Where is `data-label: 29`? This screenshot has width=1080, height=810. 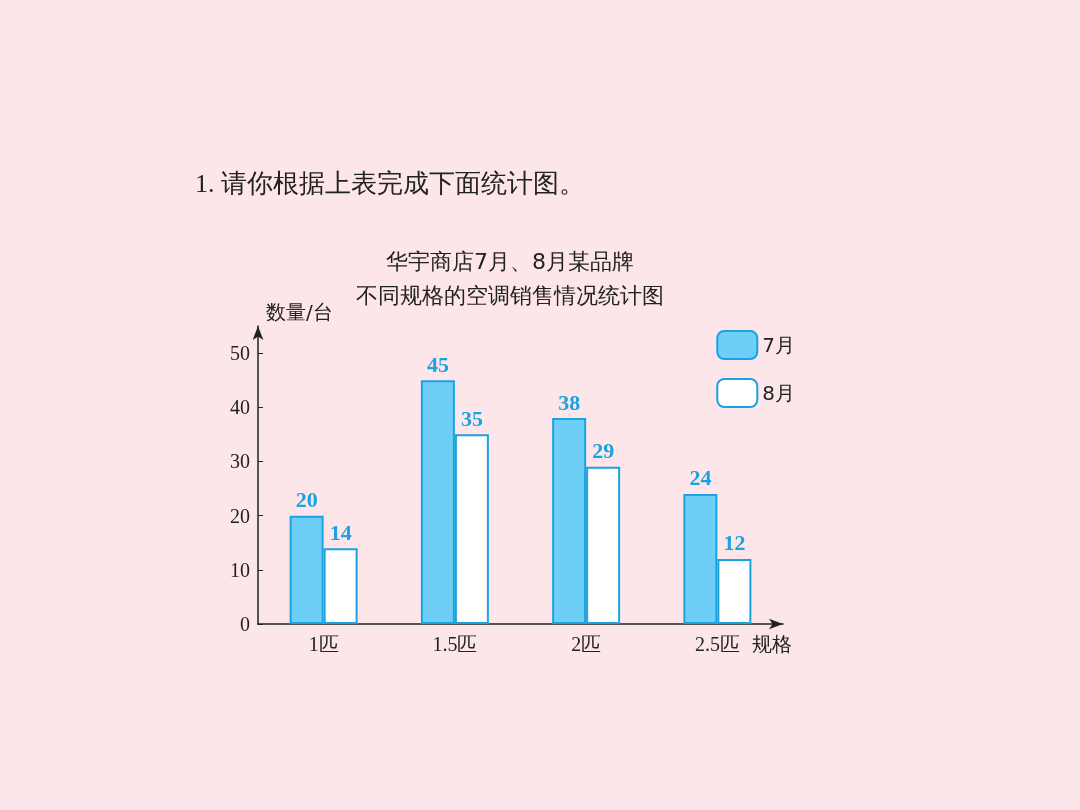
data-label: 29 is located at coordinates (603, 451).